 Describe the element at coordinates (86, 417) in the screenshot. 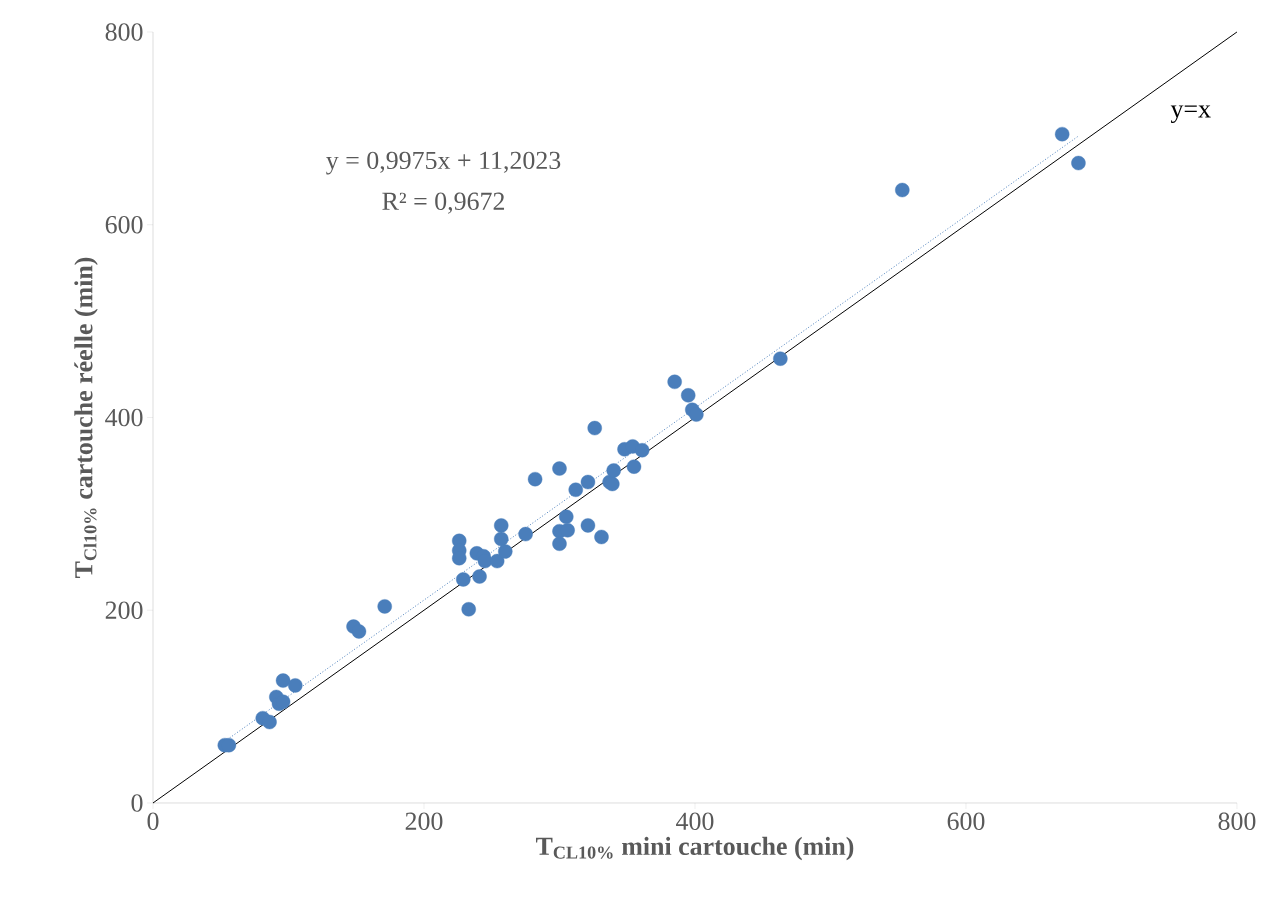

I see `y-axis-title: T$_{Cl10%}$ cartouche réelle (min)` at that location.